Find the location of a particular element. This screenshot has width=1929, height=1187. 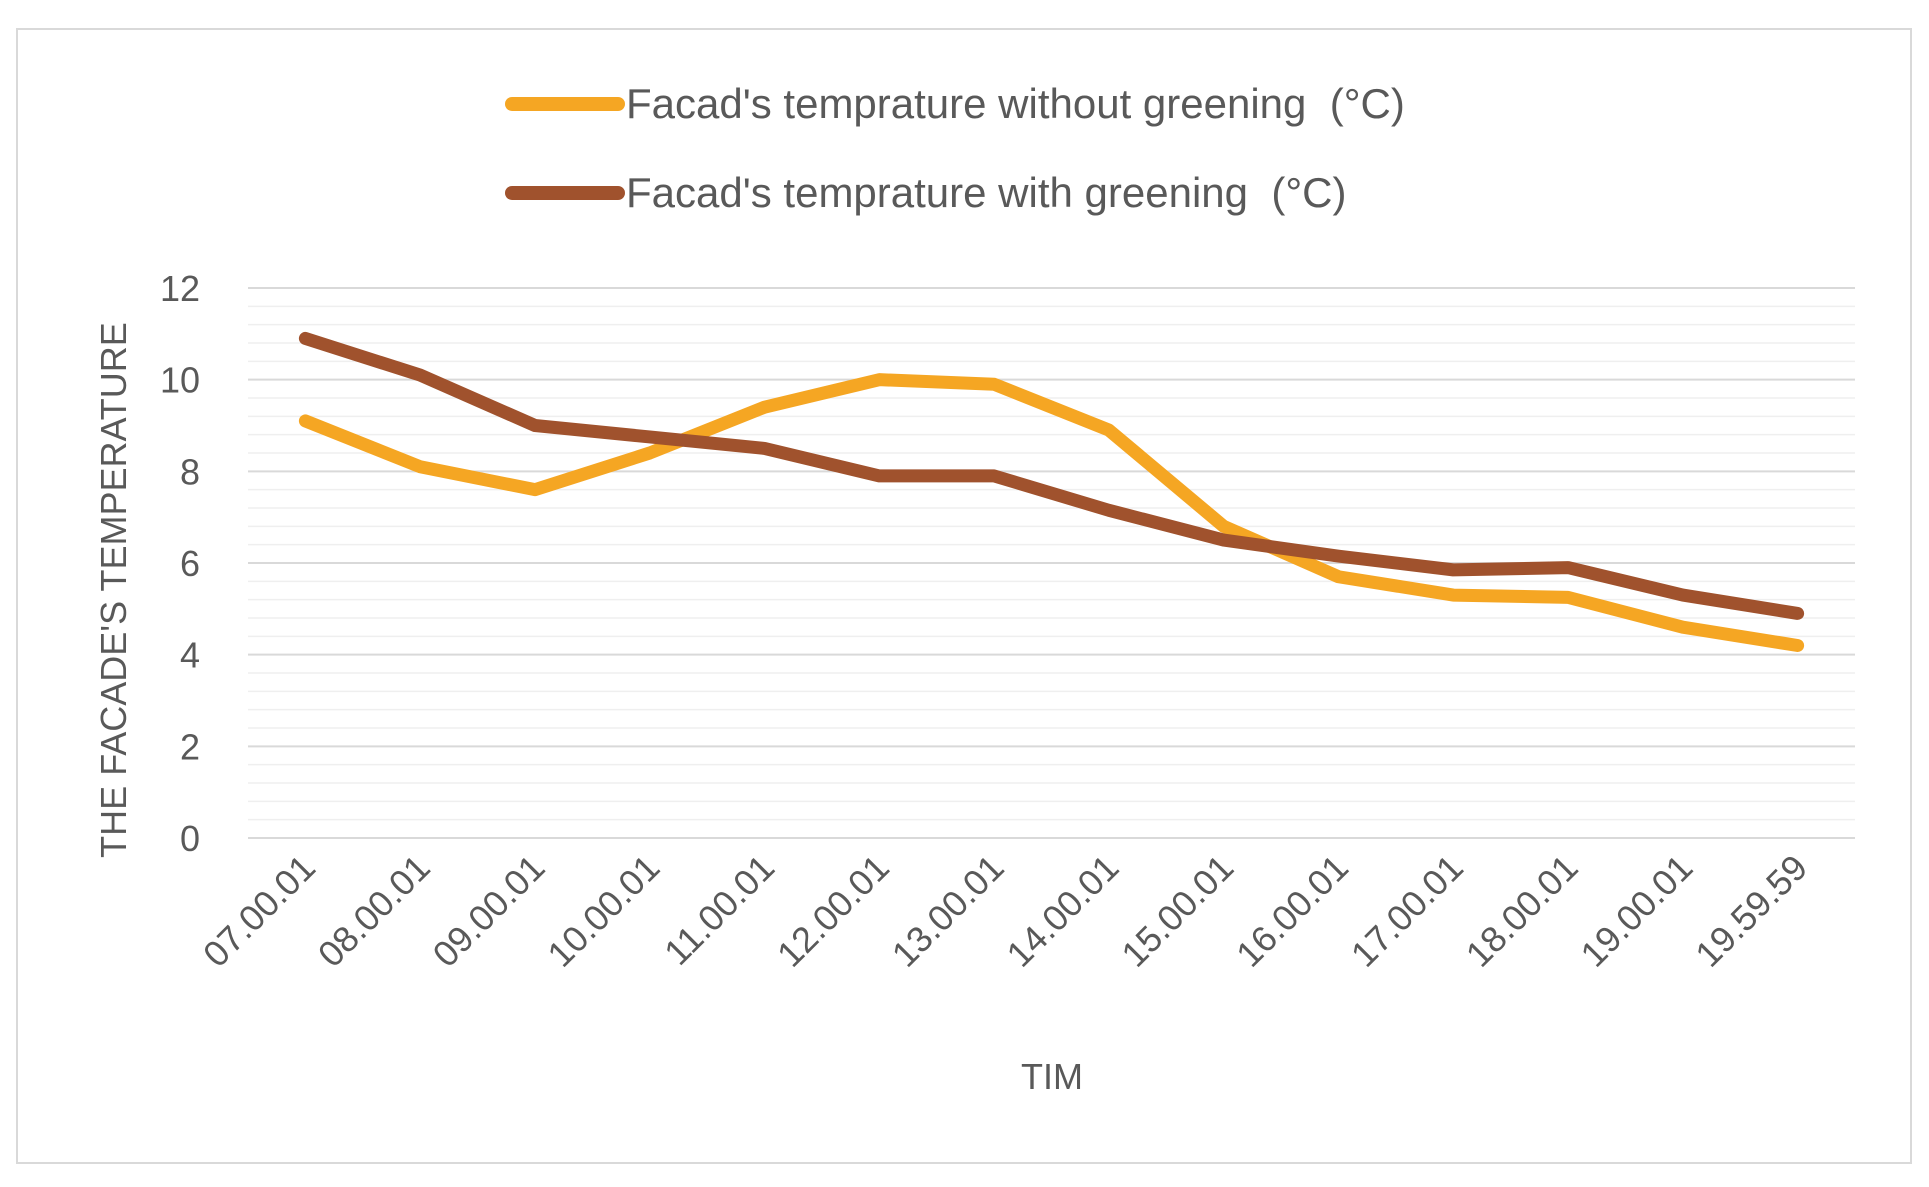

x-tick-label: 11.00.01 is located at coordinates (719, 910).